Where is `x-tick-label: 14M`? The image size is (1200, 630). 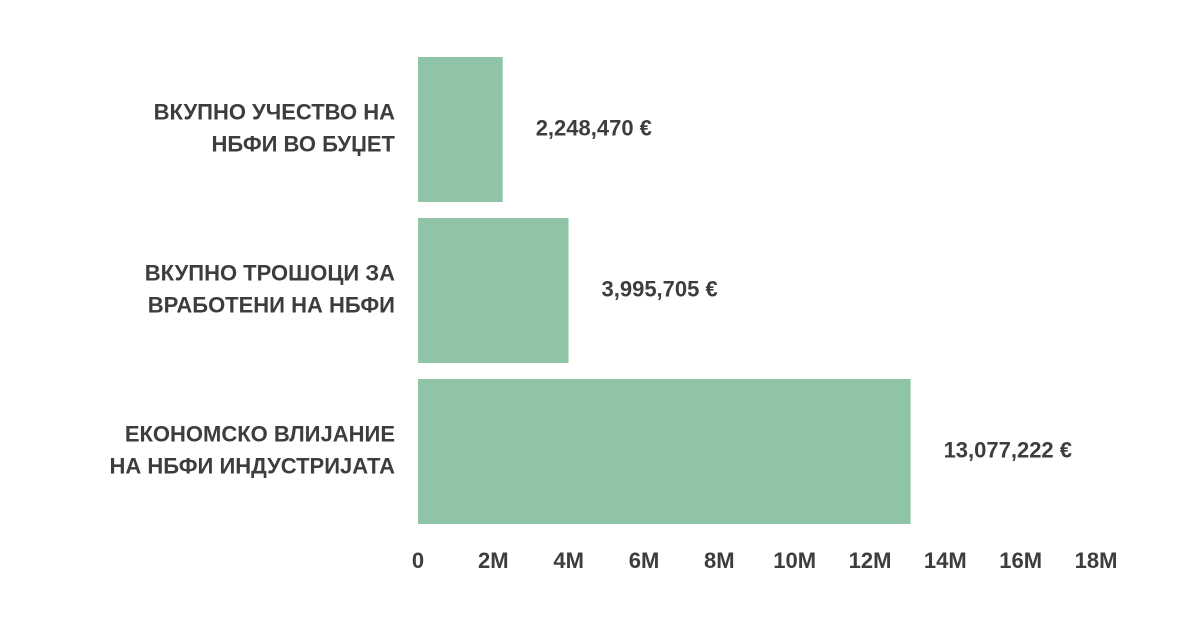
x-tick-label: 14M is located at coordinates (945, 560).